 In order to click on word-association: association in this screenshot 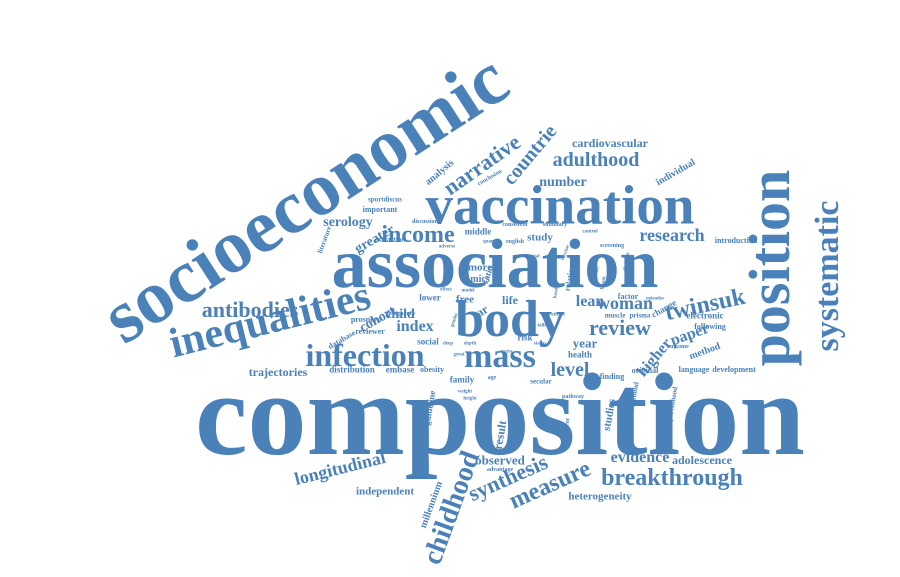, I will do `click(495, 264)`.